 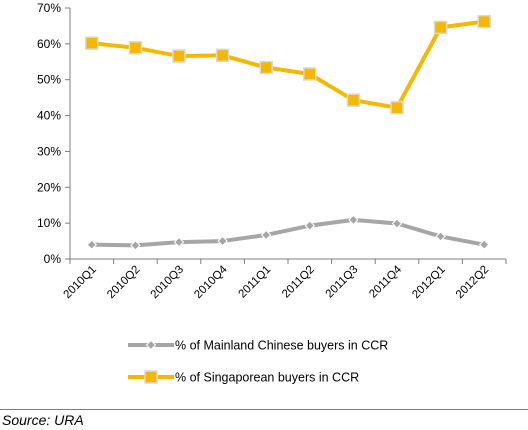 I want to click on y-tick-label: 40%, so click(x=49, y=116).